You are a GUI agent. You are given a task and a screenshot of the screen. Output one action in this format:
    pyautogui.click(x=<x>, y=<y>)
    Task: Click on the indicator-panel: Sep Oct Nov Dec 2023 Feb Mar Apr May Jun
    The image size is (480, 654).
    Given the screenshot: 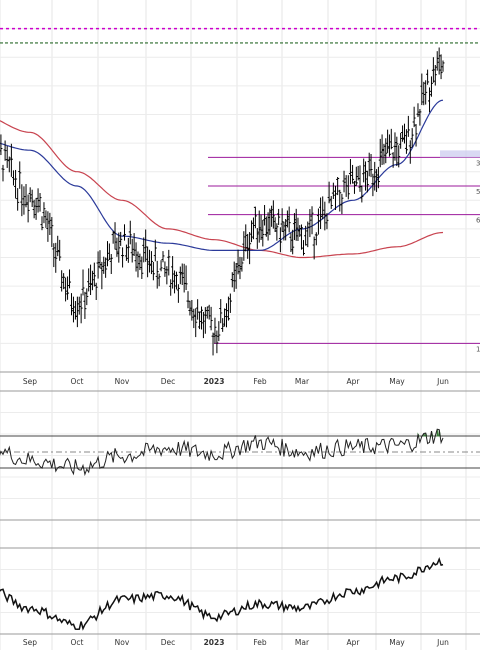 What is the action you would take?
    pyautogui.click(x=224, y=602)
    